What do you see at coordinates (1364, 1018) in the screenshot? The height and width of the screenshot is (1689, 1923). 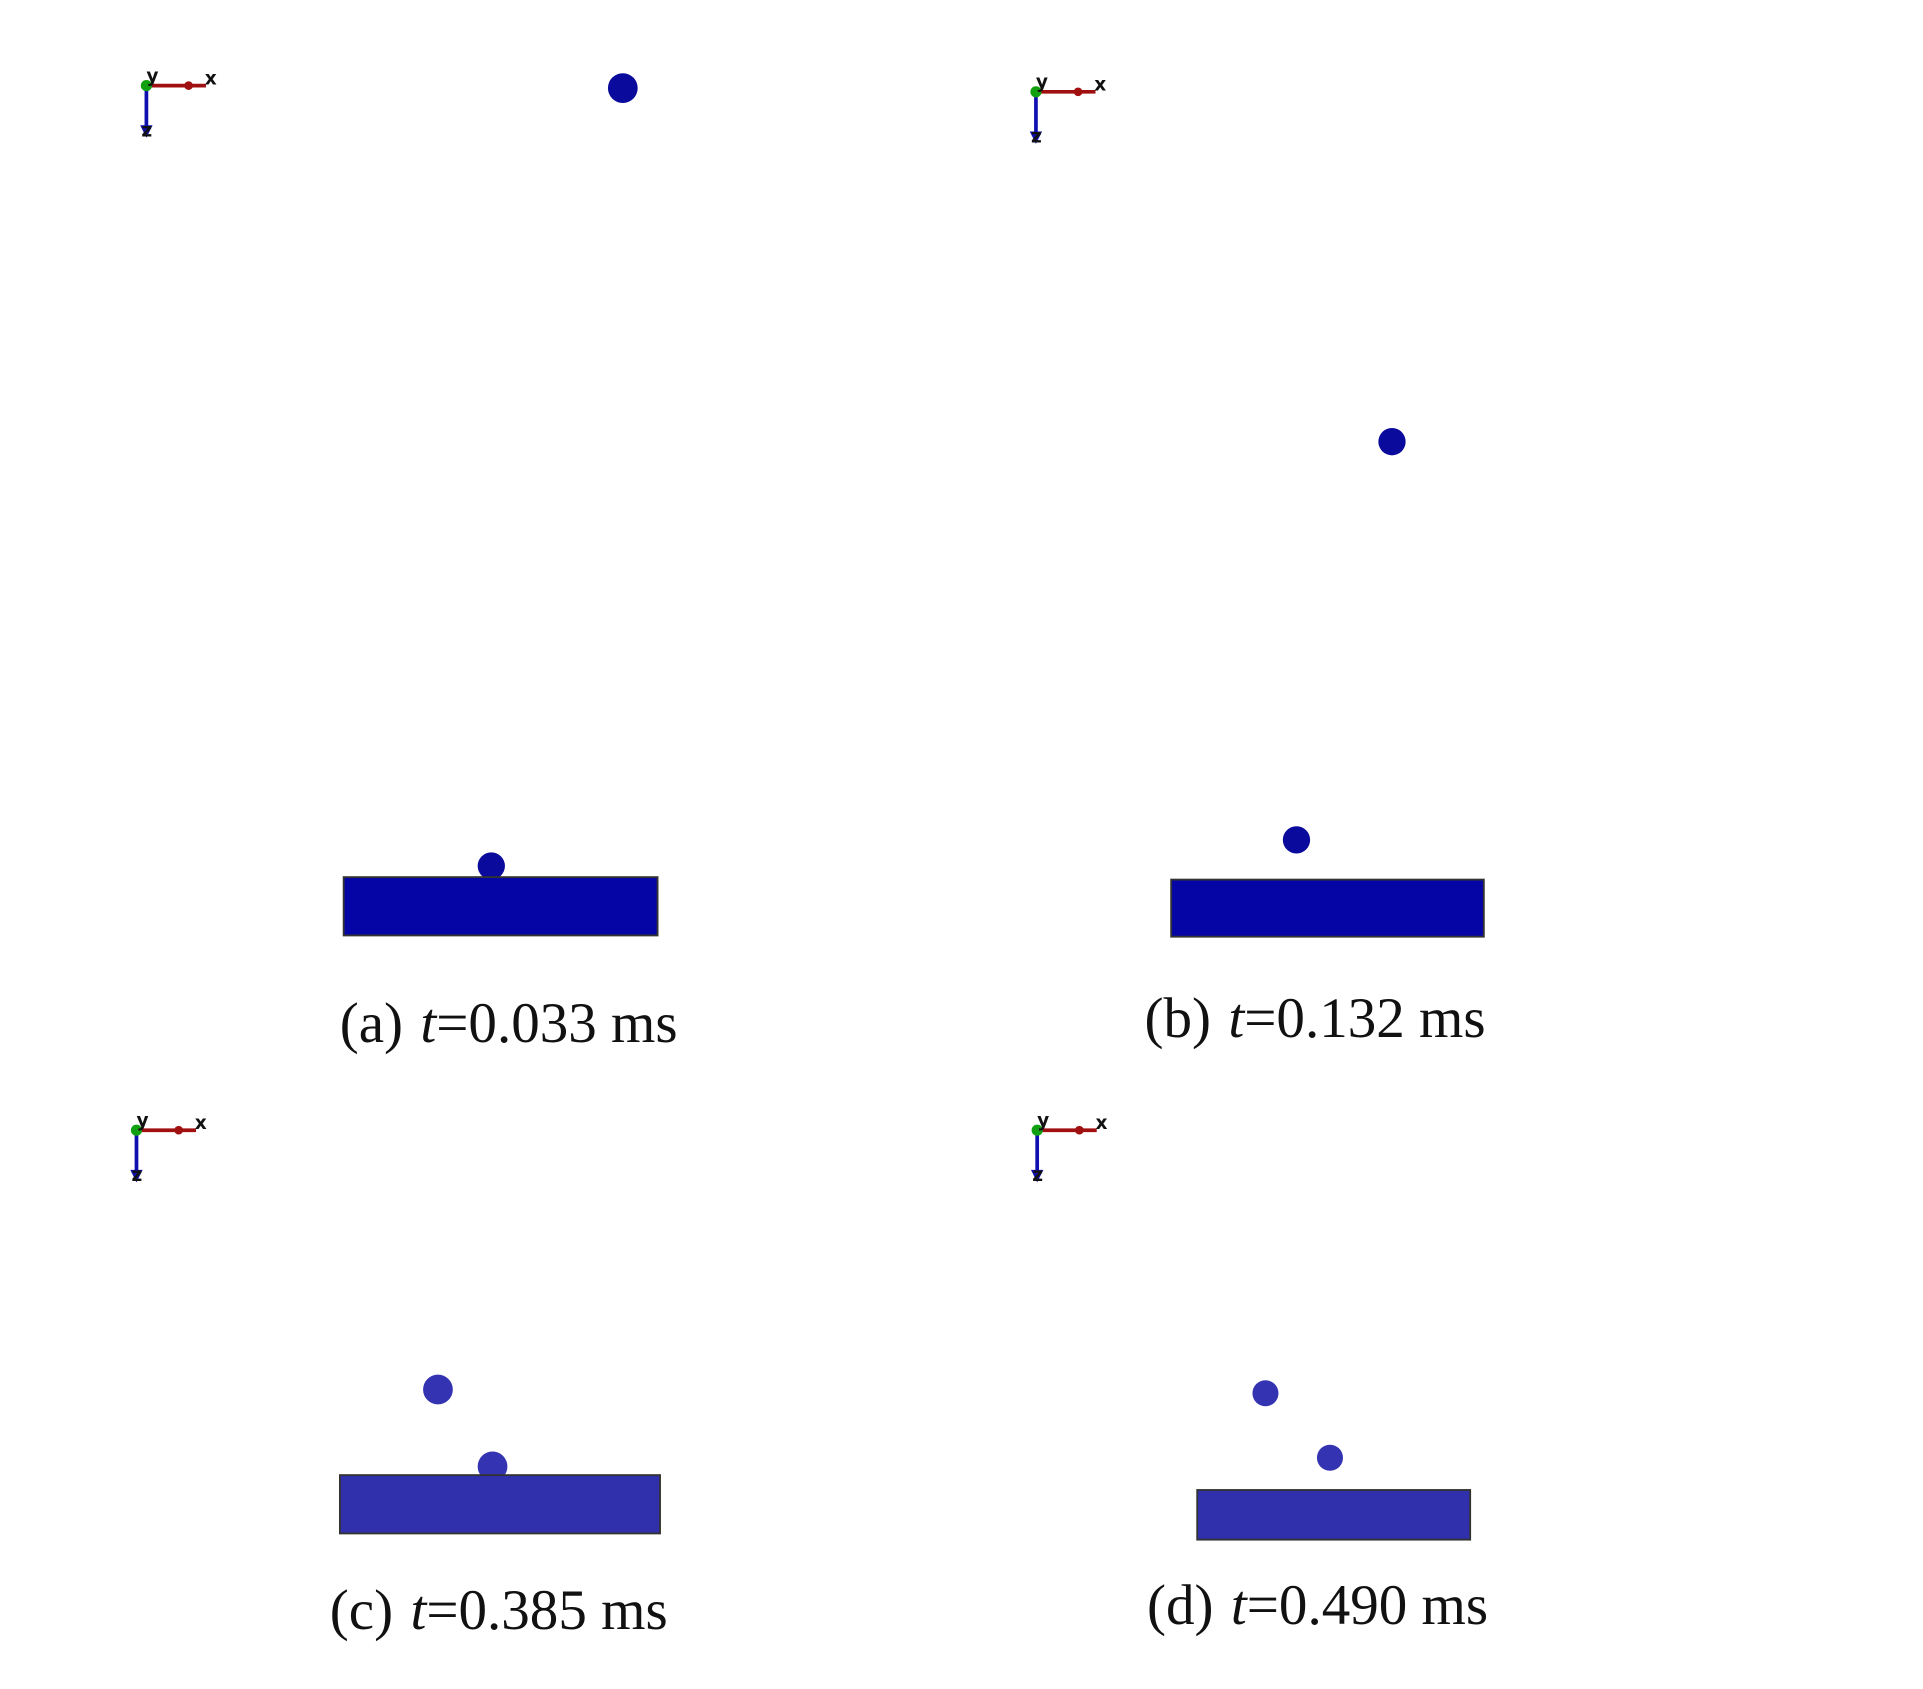 I see `caption-value: =0.132 ms` at bounding box center [1364, 1018].